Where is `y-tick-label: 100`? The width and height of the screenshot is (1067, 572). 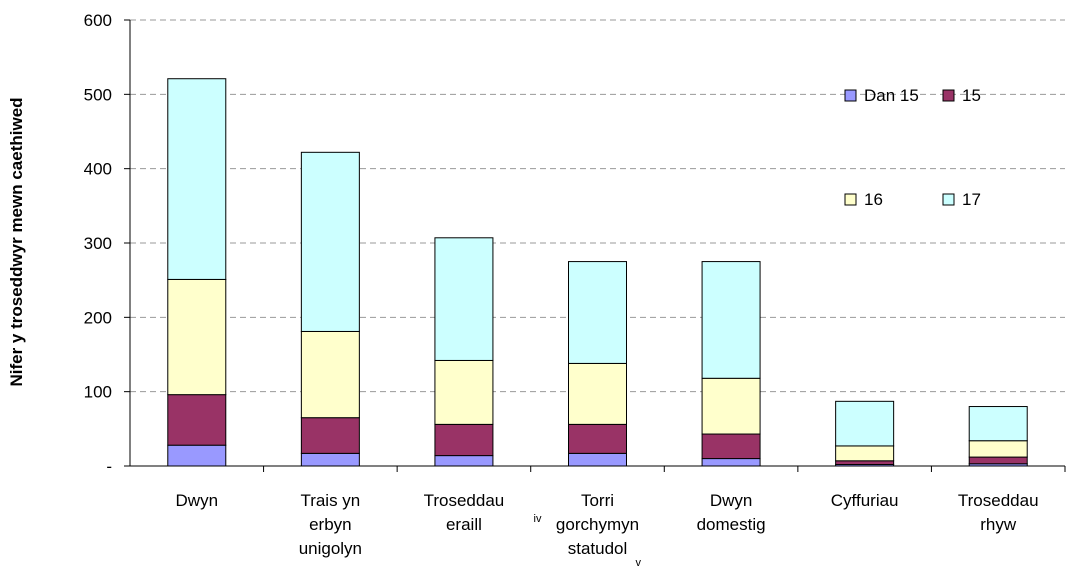 y-tick-label: 100 is located at coordinates (98, 392).